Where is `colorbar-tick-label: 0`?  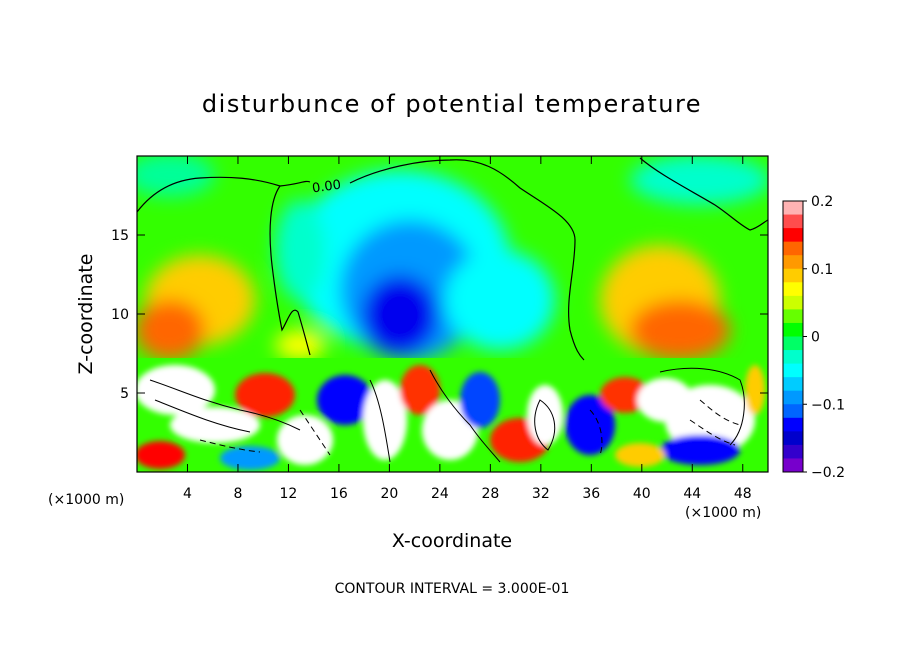
colorbar-tick-label: 0 is located at coordinates (815, 338).